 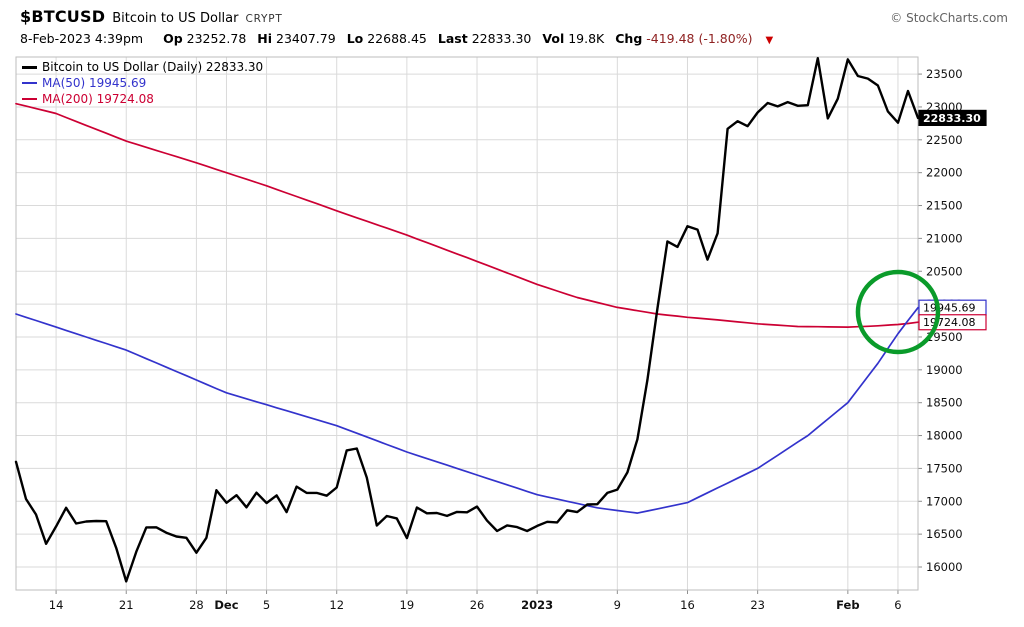 I want to click on x-axis-label: 28, so click(x=196, y=605).